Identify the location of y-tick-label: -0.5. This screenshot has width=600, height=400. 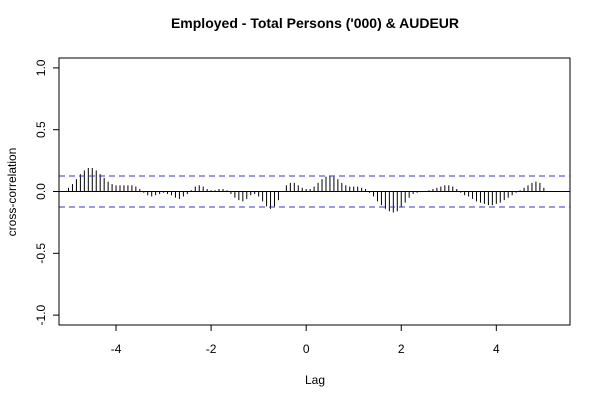
(41, 253).